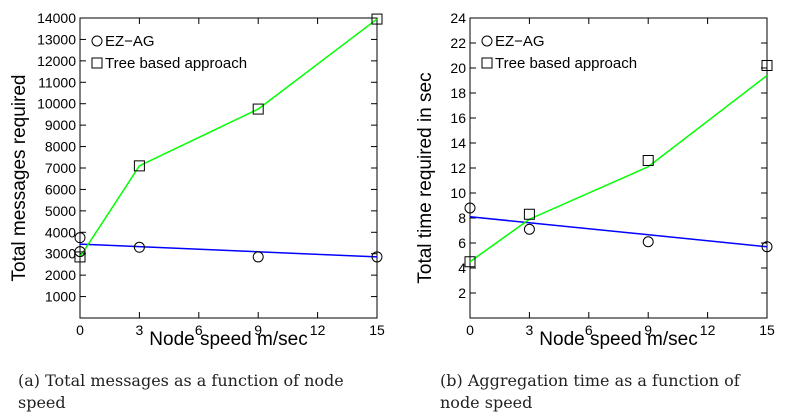 This screenshot has height=416, width=787. Describe the element at coordinates (60, 125) in the screenshot. I see `y-tick-label: 9000` at that location.